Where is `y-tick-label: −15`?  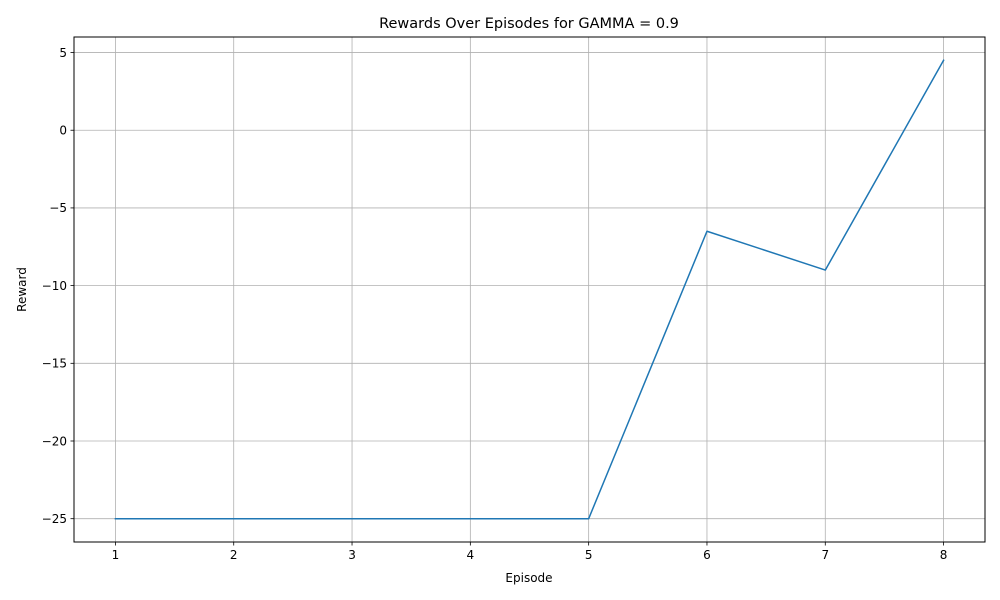 y-tick-label: −15 is located at coordinates (54, 364).